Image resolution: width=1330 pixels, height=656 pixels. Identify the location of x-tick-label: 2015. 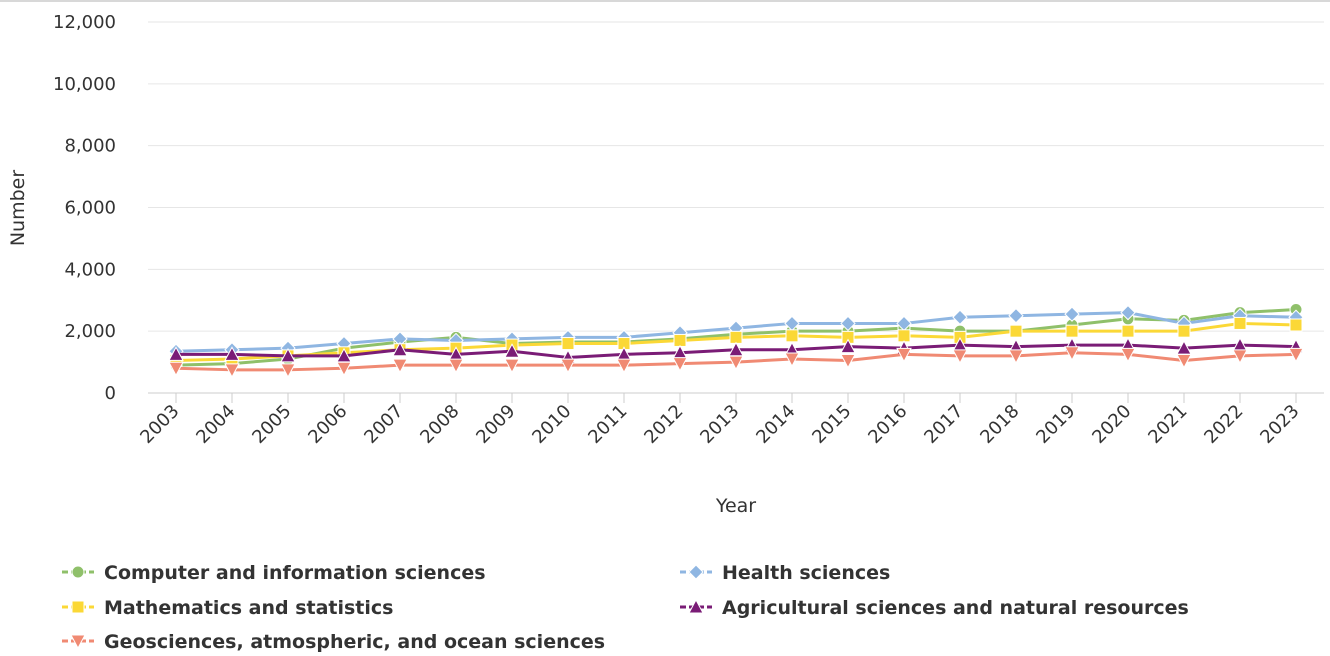
(831, 424).